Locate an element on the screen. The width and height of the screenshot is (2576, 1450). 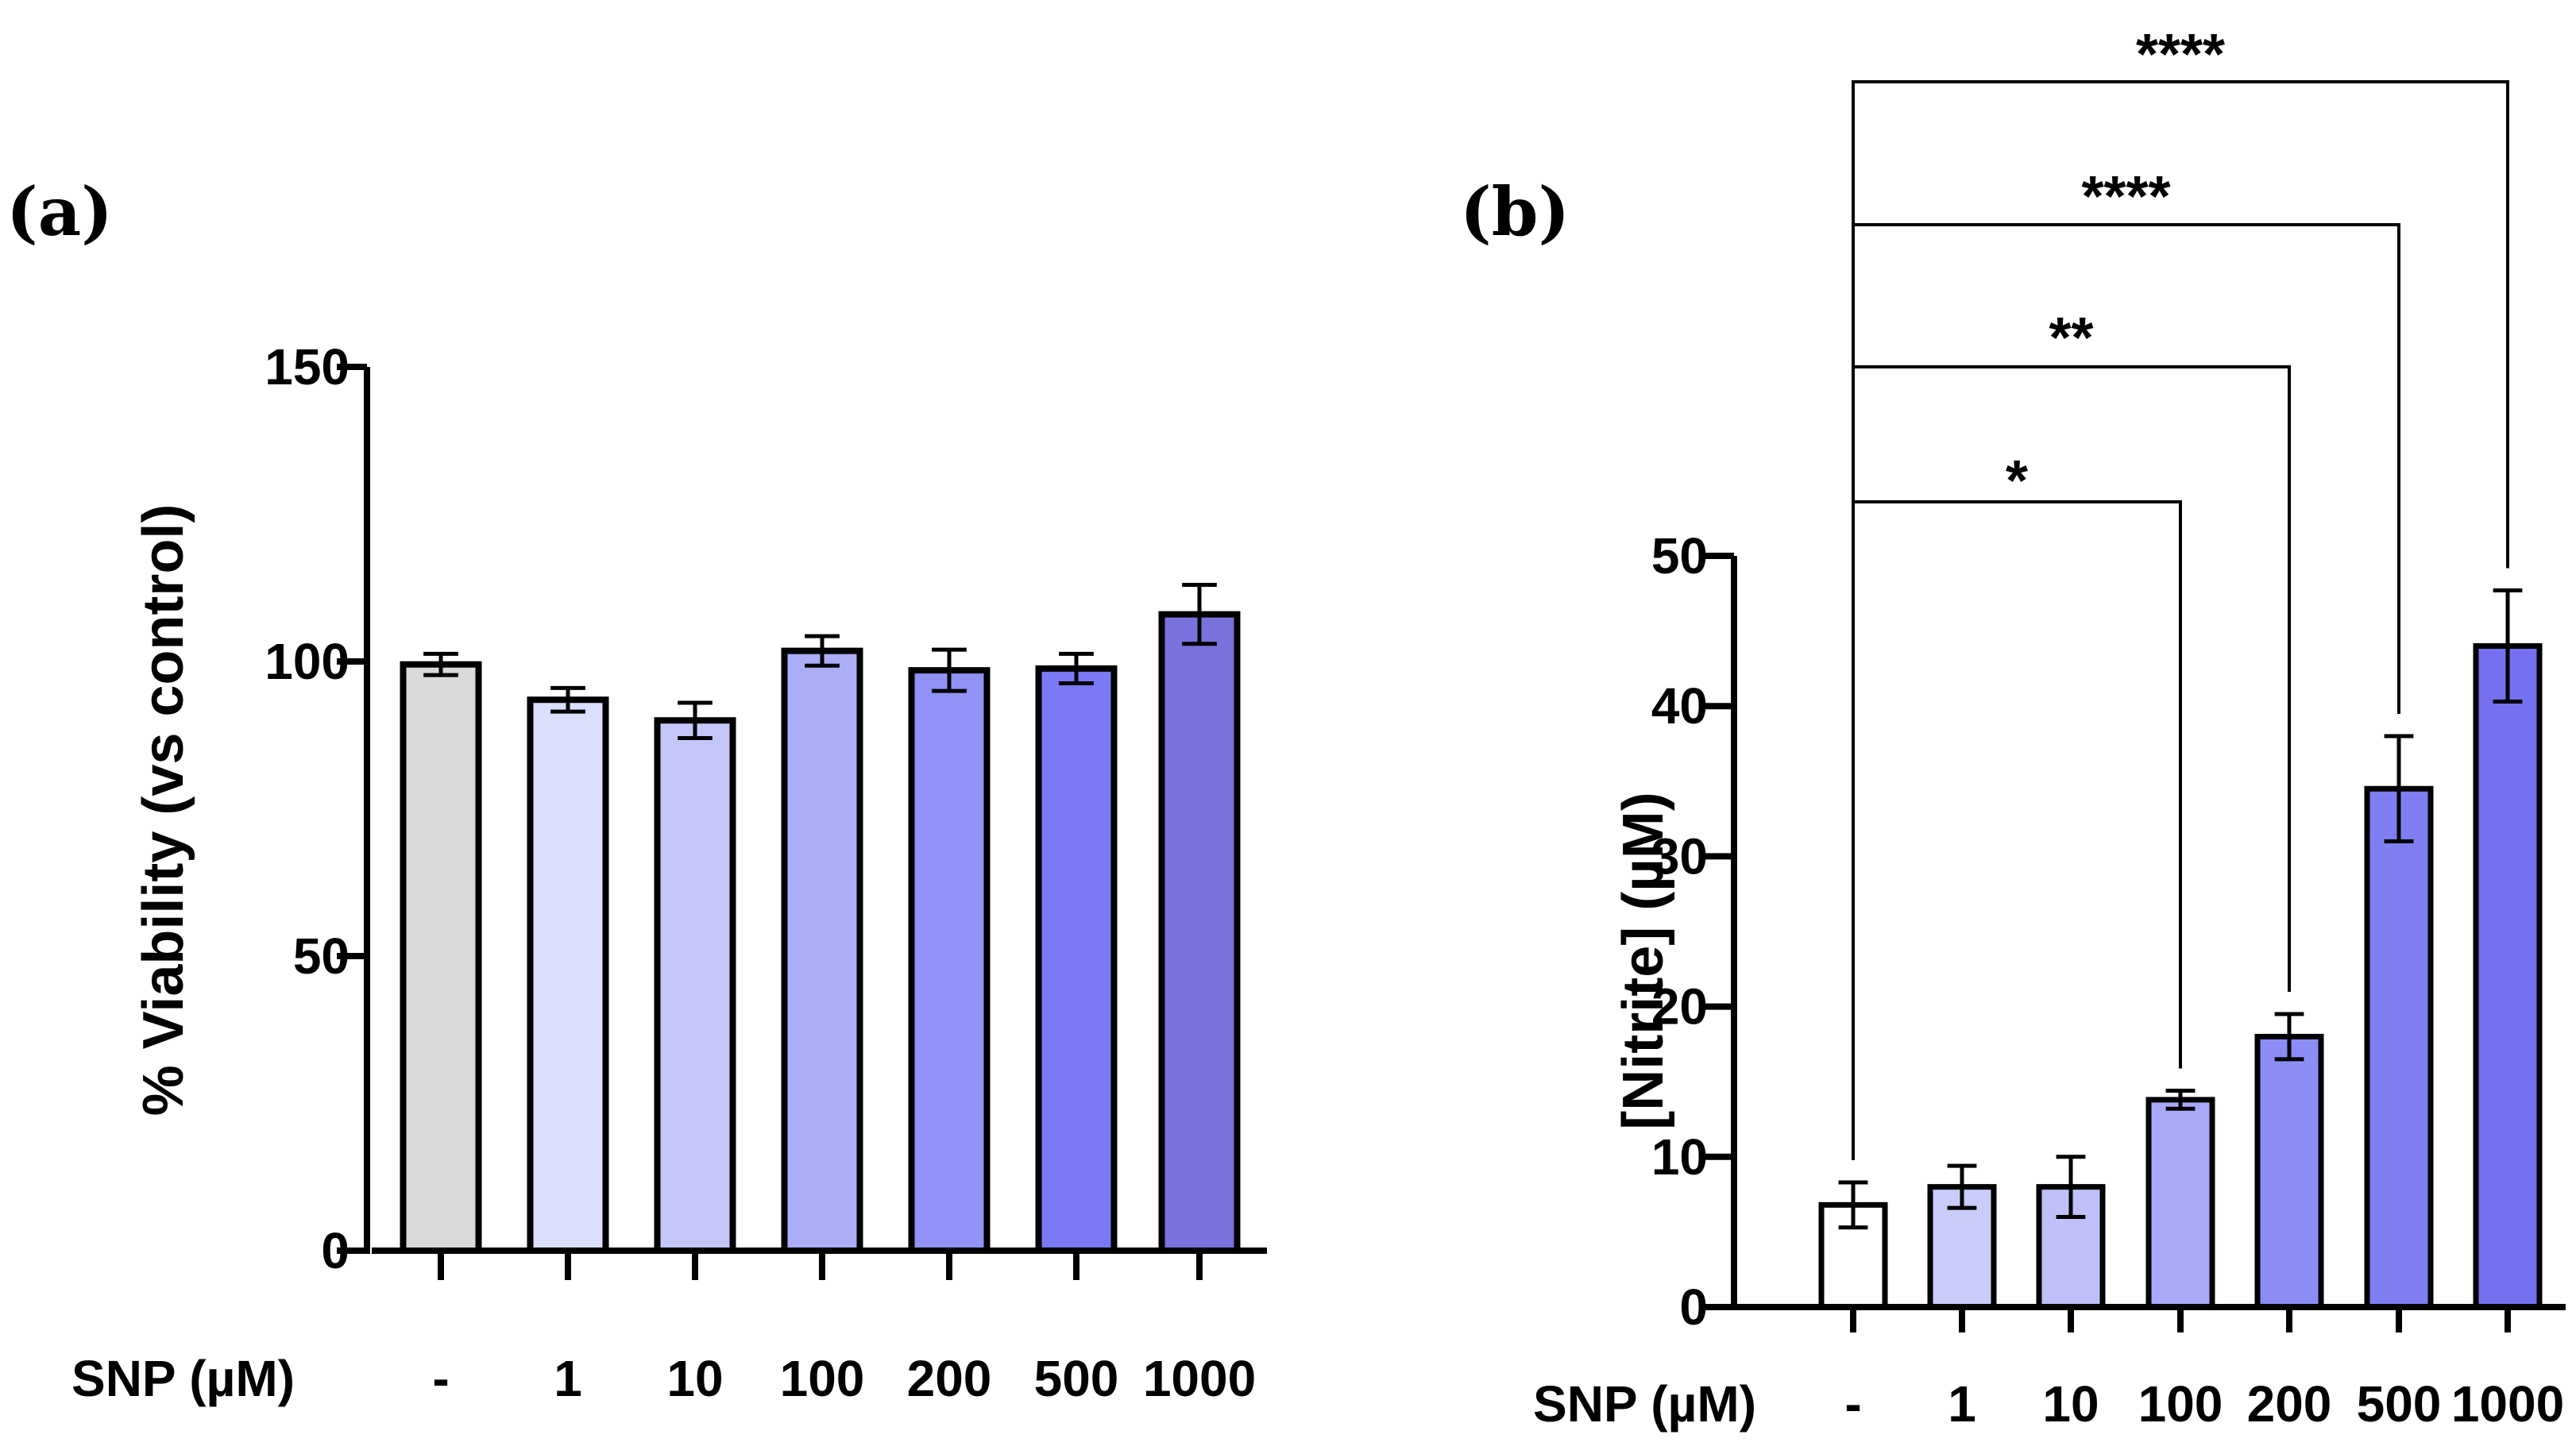
panel-a-x-tick-label-4: 200 is located at coordinates (949, 1378).